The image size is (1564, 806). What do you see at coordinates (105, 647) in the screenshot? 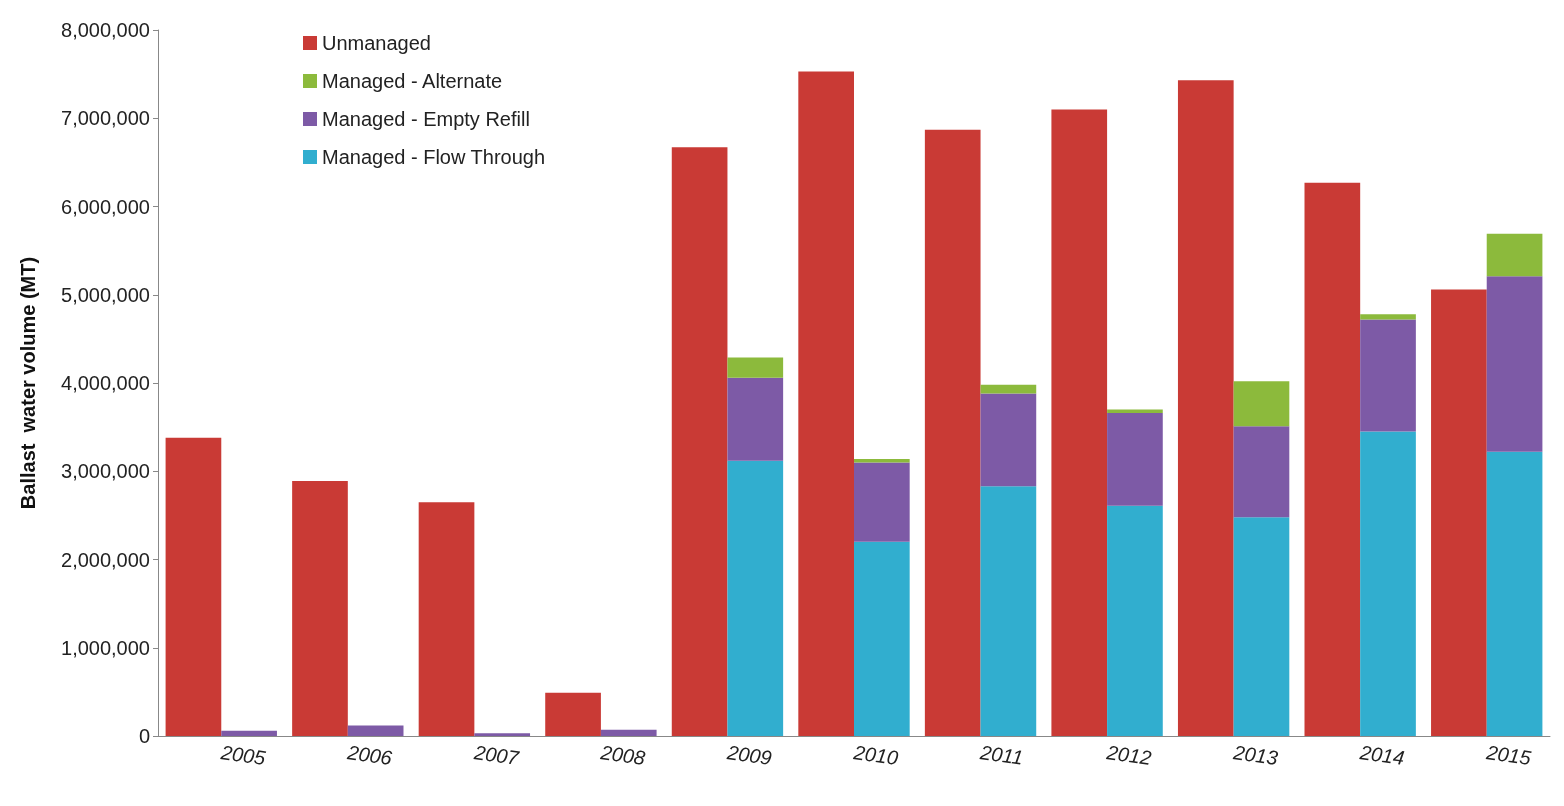
I see `y-tick-label: 1,000,000` at bounding box center [105, 647].